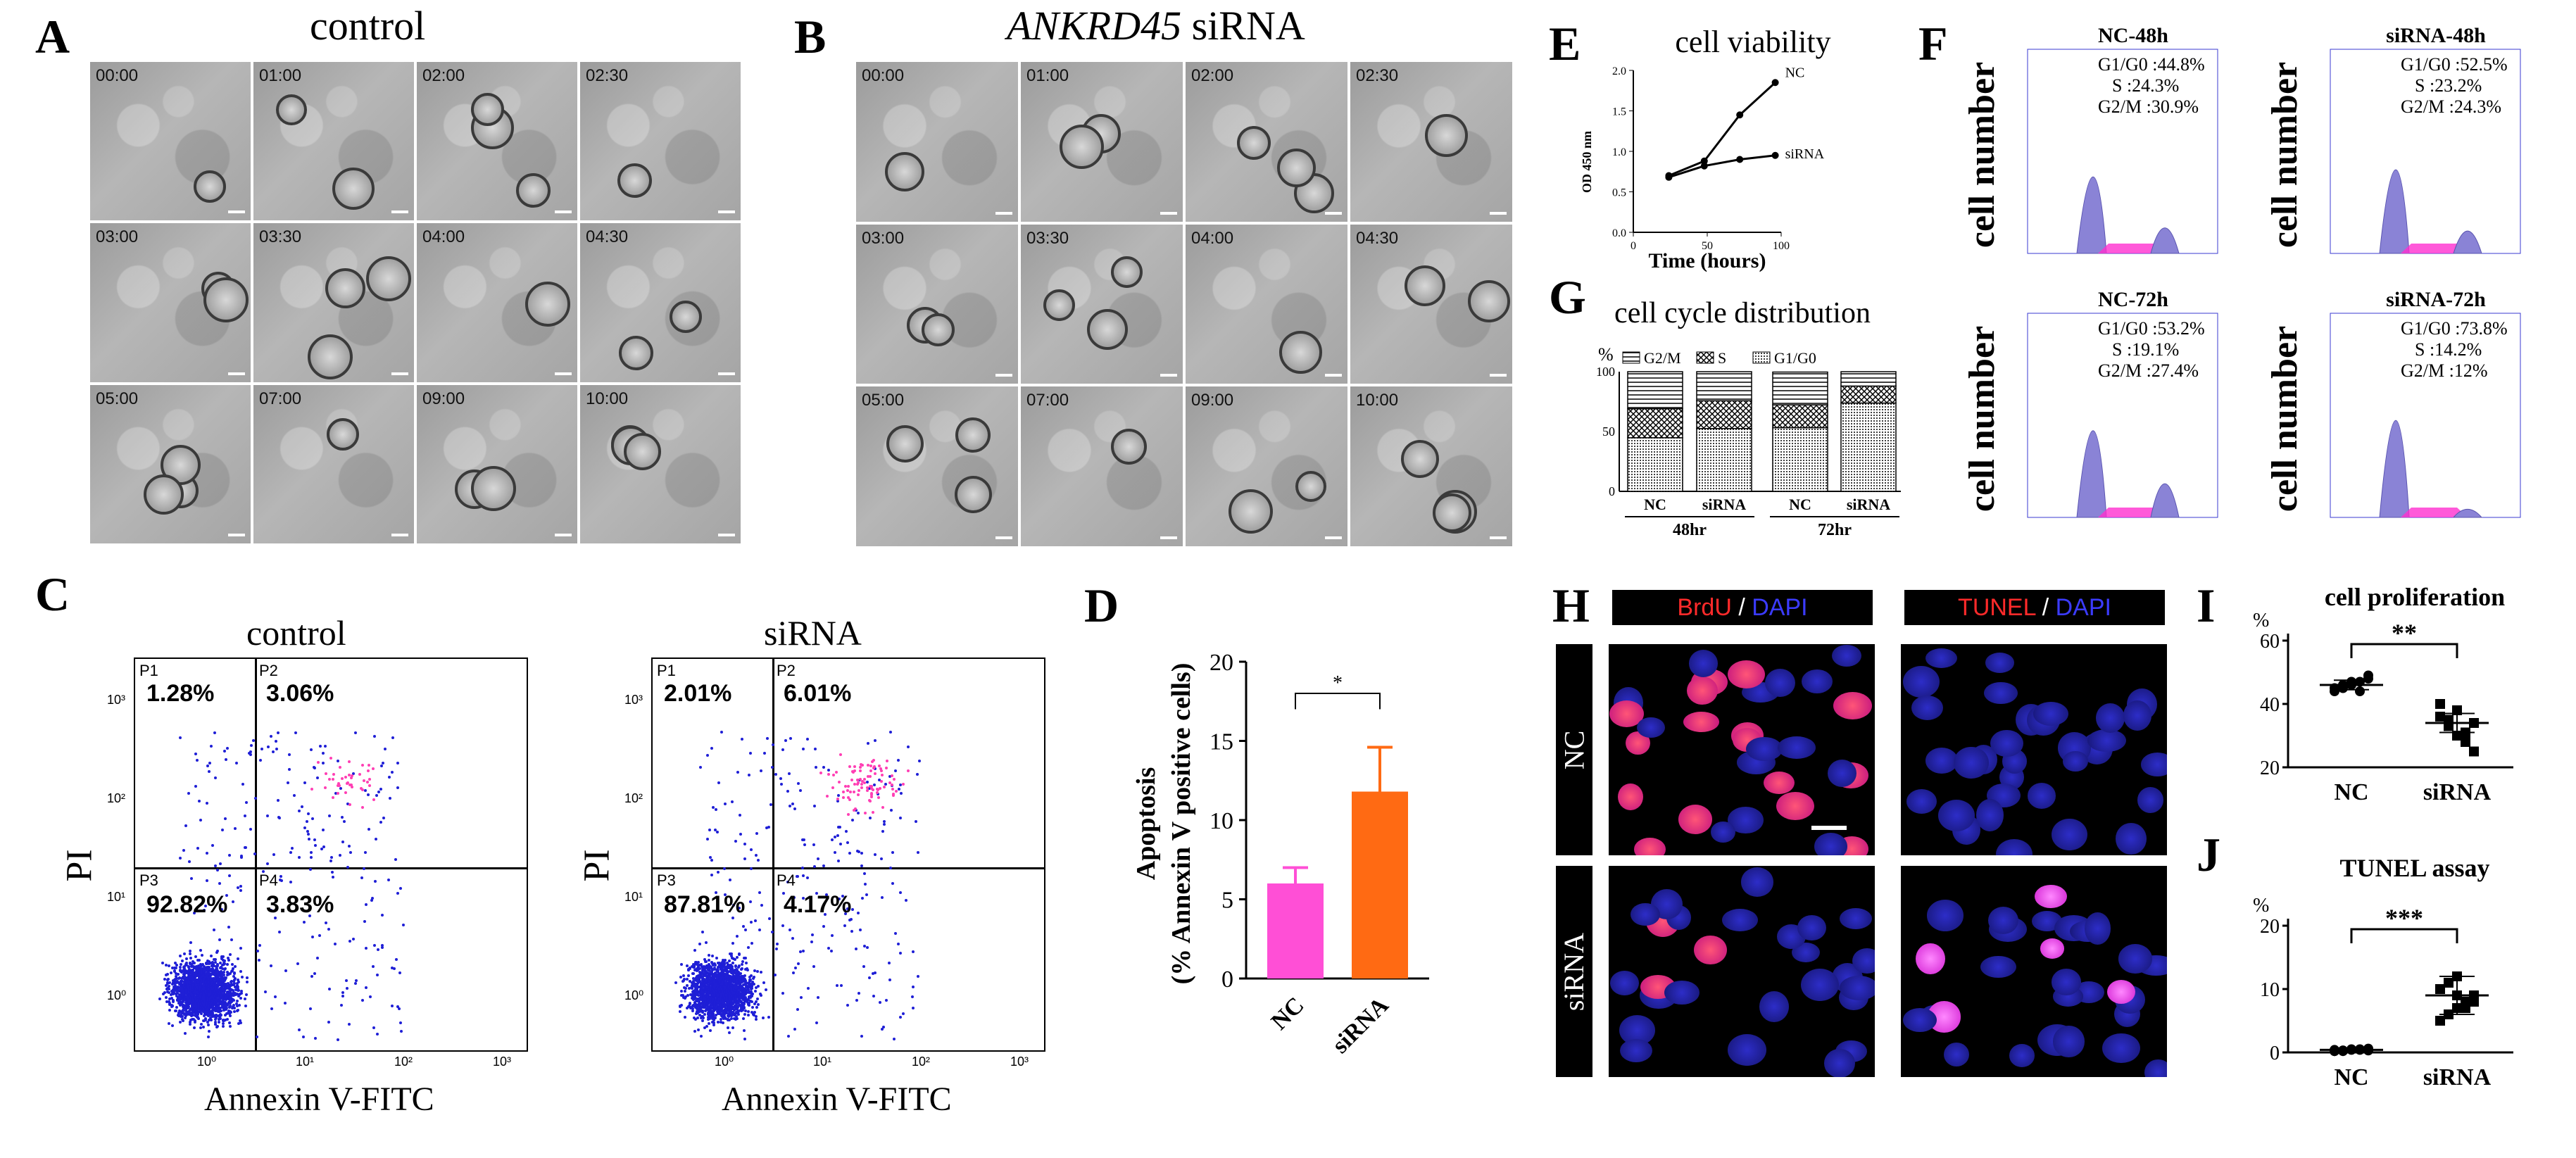 This screenshot has height=1158, width=2576. Describe the element at coordinates (1378, 238) in the screenshot. I see `frame-timestamp: 04:30` at that location.